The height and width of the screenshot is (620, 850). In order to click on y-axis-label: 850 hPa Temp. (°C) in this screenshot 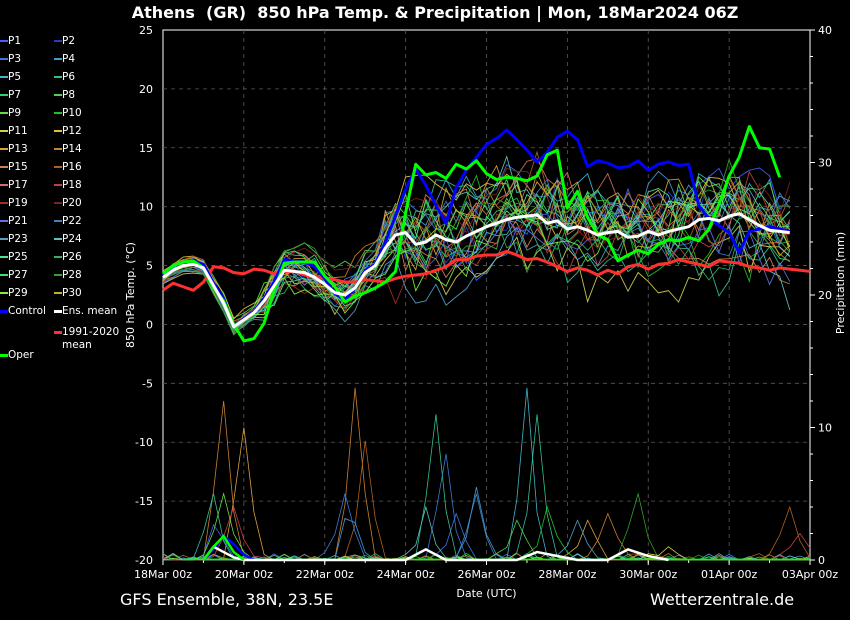, I will do `click(130, 295)`.